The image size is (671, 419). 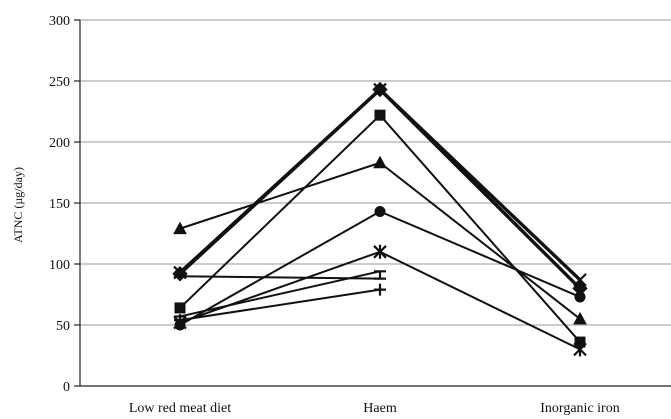 What do you see at coordinates (180, 228) in the screenshot?
I see `data-point-s3-c0` at bounding box center [180, 228].